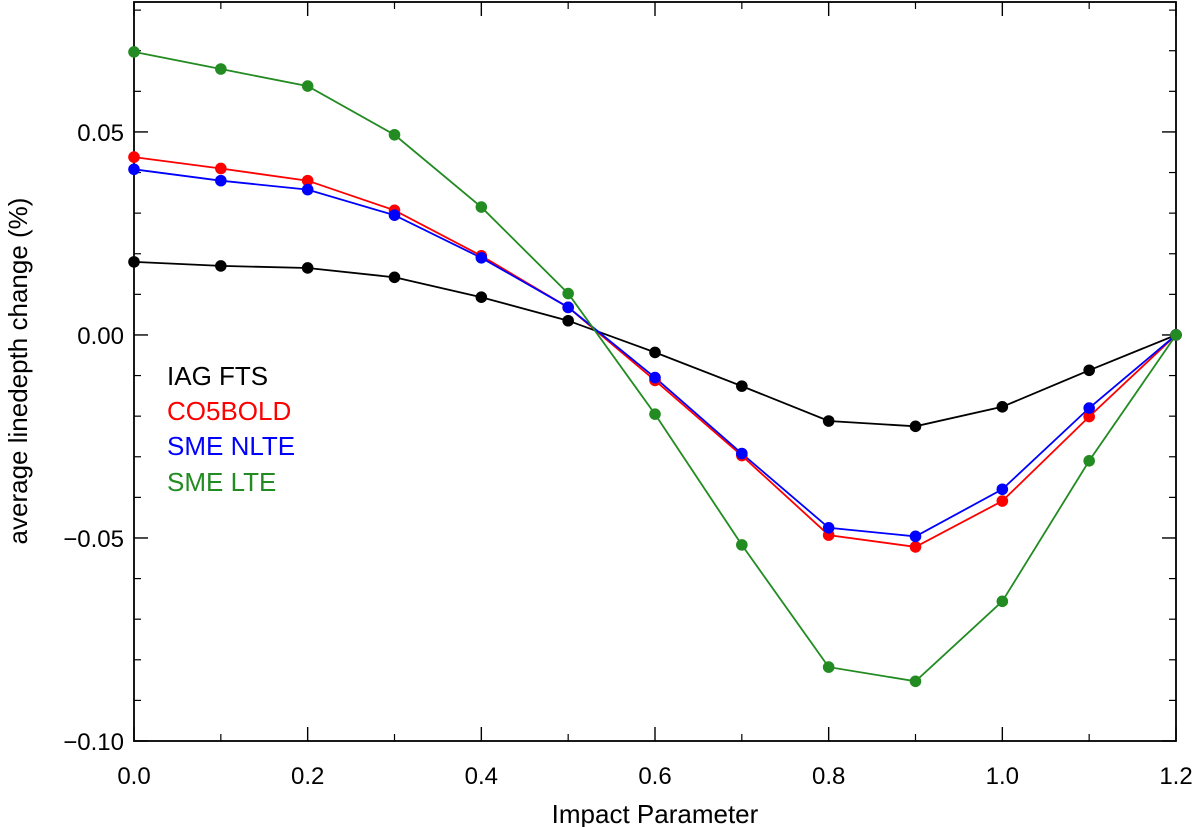  I want to click on legend-label-iag-fts: IAG FTS, so click(217, 376).